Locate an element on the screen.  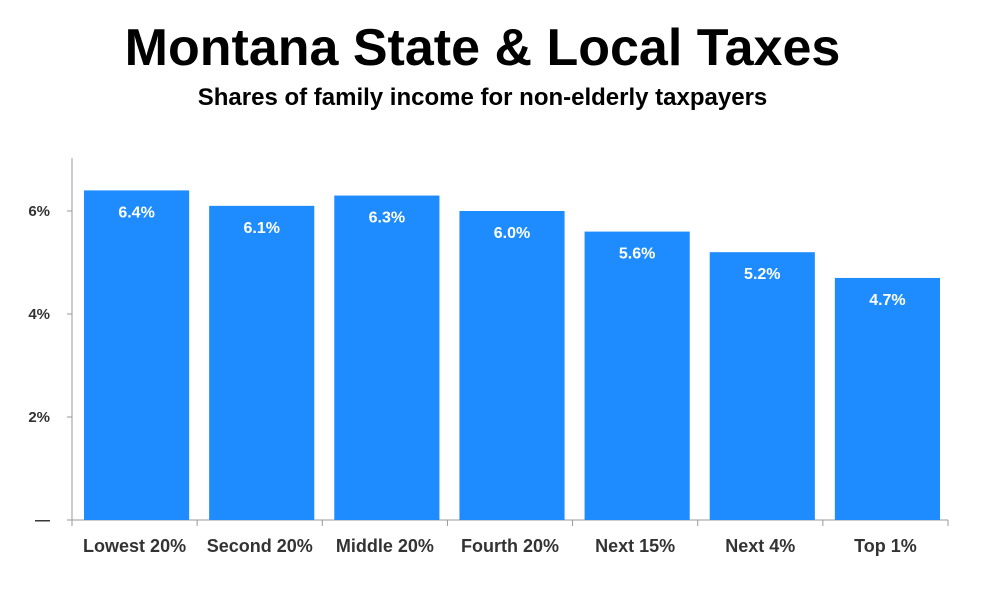
x-tick-label: Next 15% is located at coordinates (635, 546).